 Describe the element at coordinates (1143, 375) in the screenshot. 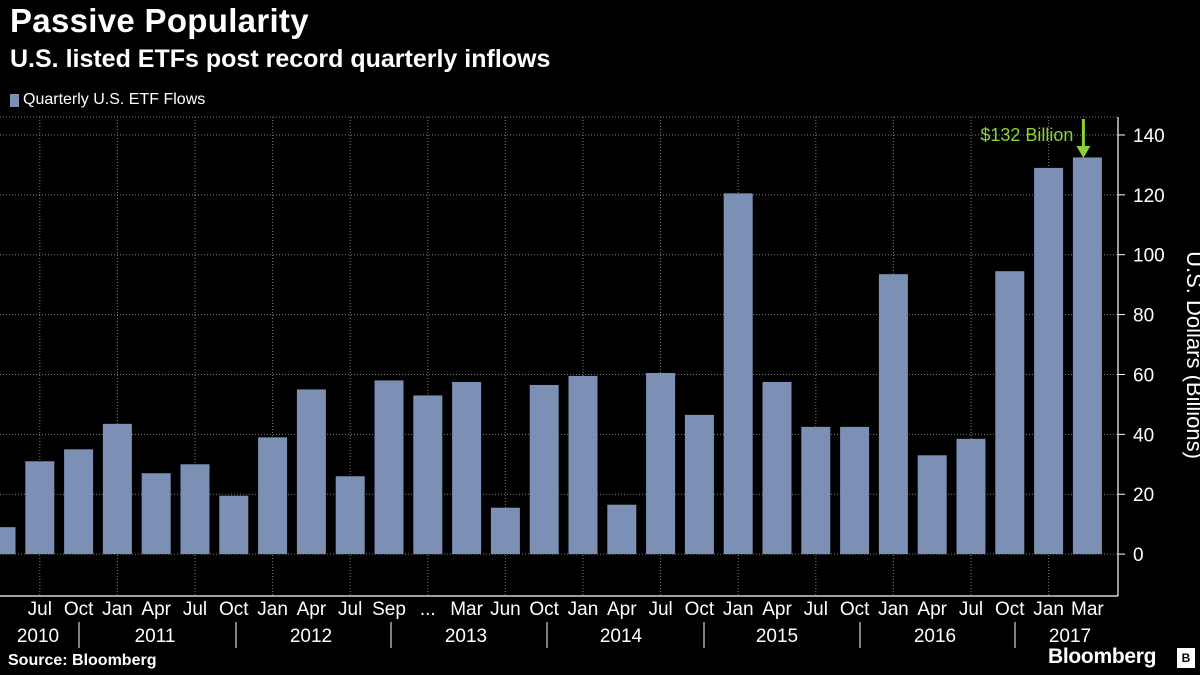

I see `y-tick-label: 60` at that location.